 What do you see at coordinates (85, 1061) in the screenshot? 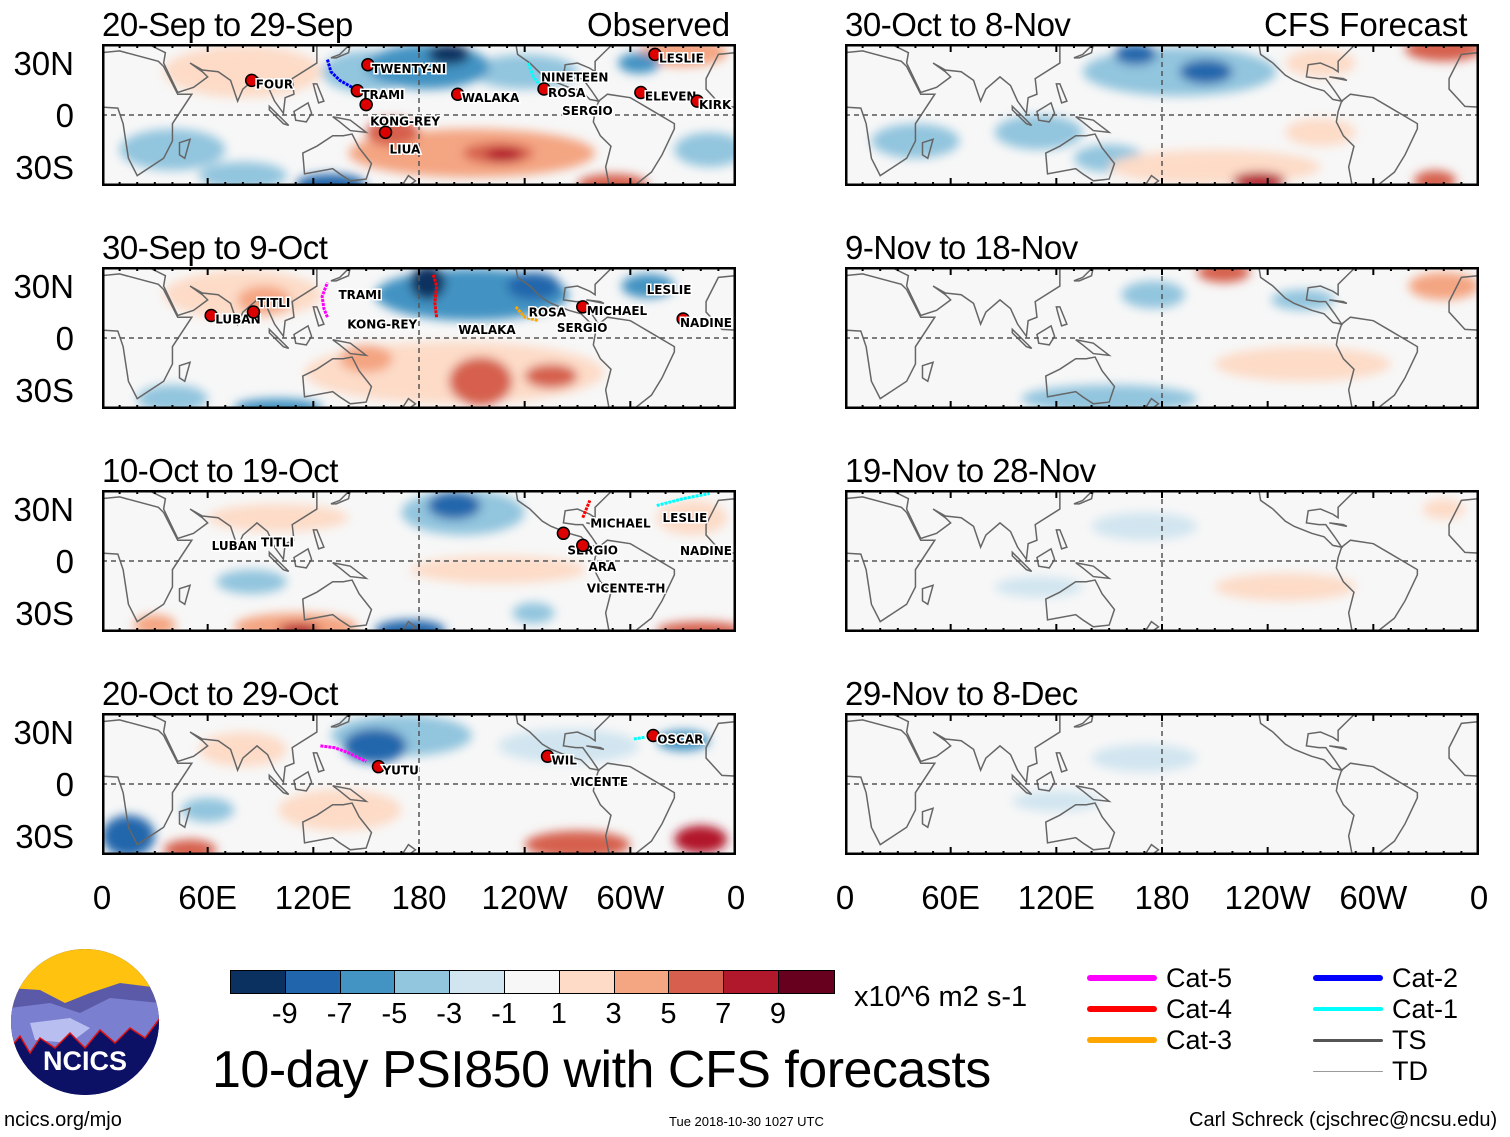
I see `logo-text: NCICS` at bounding box center [85, 1061].